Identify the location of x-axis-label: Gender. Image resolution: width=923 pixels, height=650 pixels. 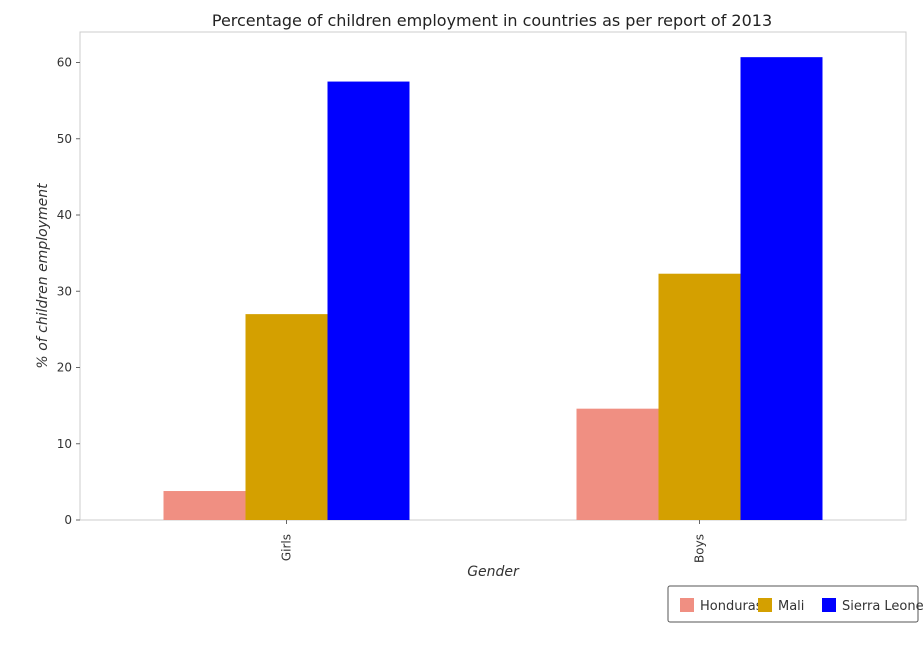
(493, 572).